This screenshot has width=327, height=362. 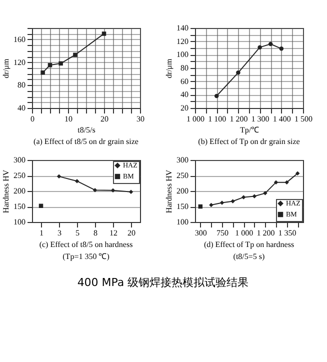 I want to click on x-tick-label: 8, so click(x=96, y=233).